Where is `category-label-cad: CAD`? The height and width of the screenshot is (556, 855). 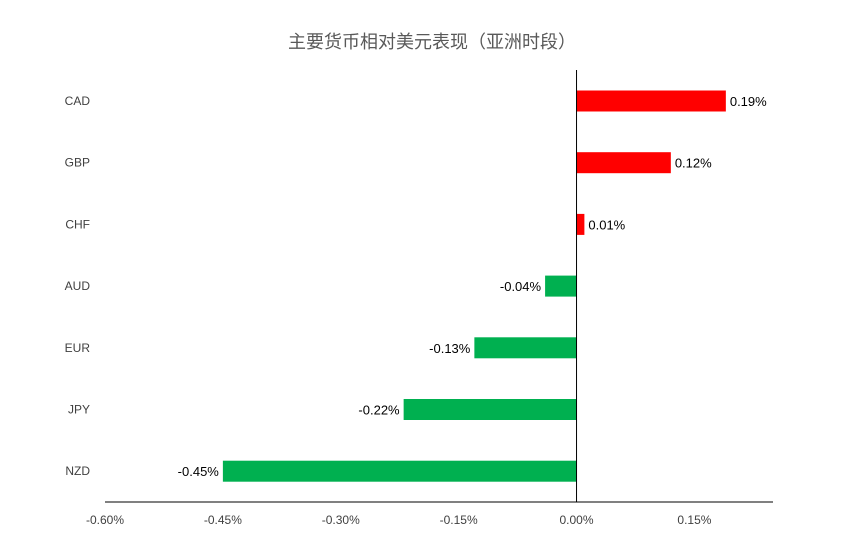 category-label-cad: CAD is located at coordinates (78, 101).